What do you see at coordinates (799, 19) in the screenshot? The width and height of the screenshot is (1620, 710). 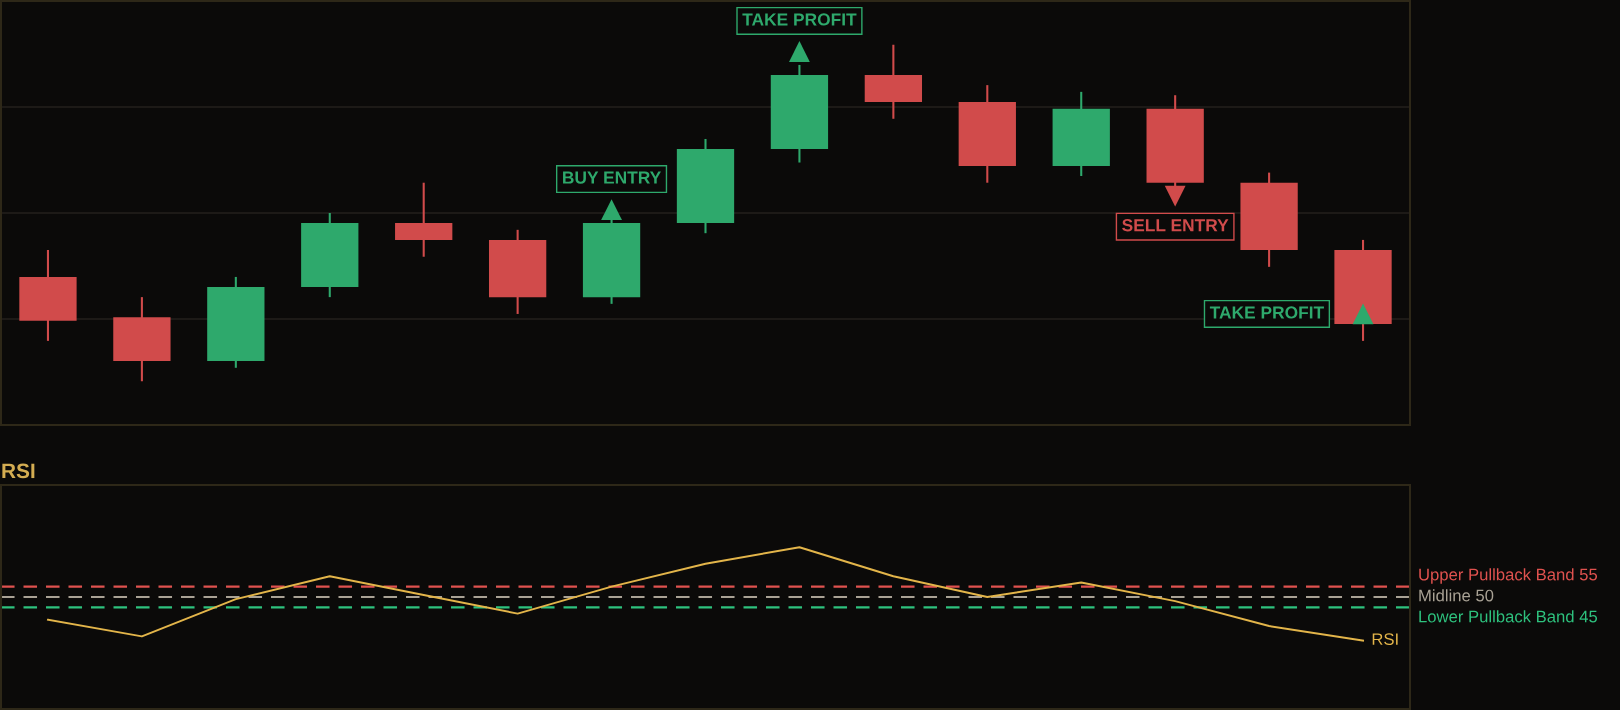 I see `series-label: TAKE PROFIT` at bounding box center [799, 19].